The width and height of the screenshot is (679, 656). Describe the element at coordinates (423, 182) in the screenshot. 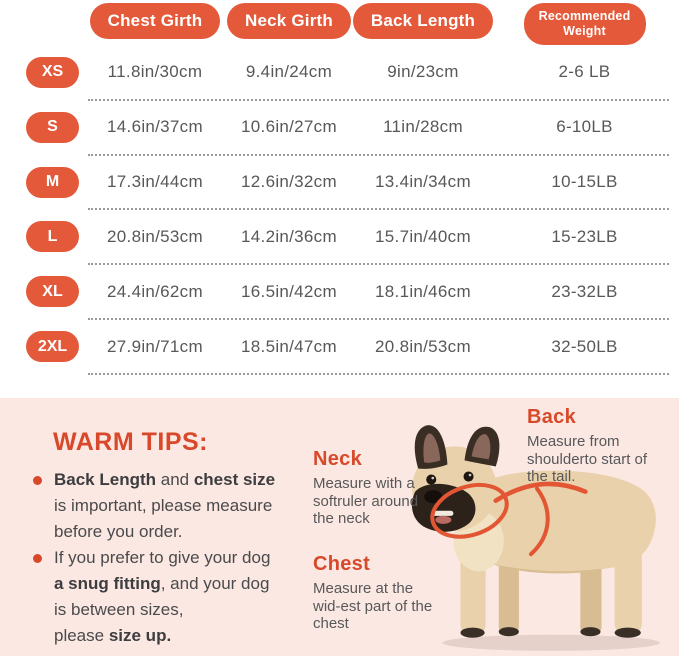

I see `back-length-value: 13.4in/34cm` at that location.